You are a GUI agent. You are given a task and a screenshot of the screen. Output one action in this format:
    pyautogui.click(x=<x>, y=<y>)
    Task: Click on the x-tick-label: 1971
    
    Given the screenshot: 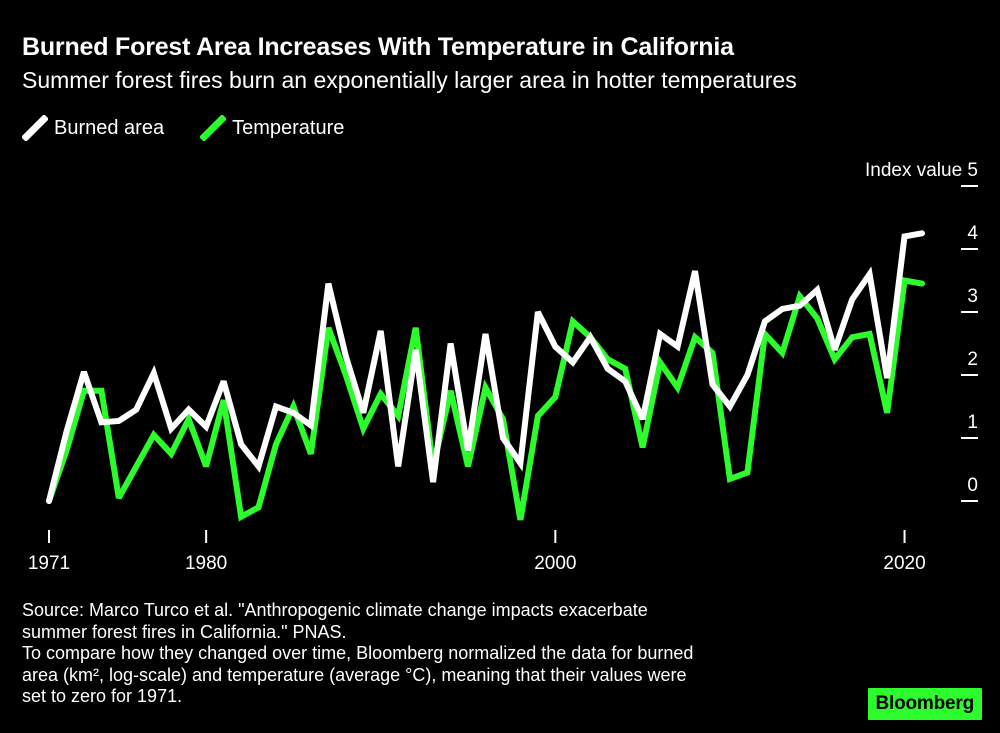 What is the action you would take?
    pyautogui.click(x=49, y=563)
    